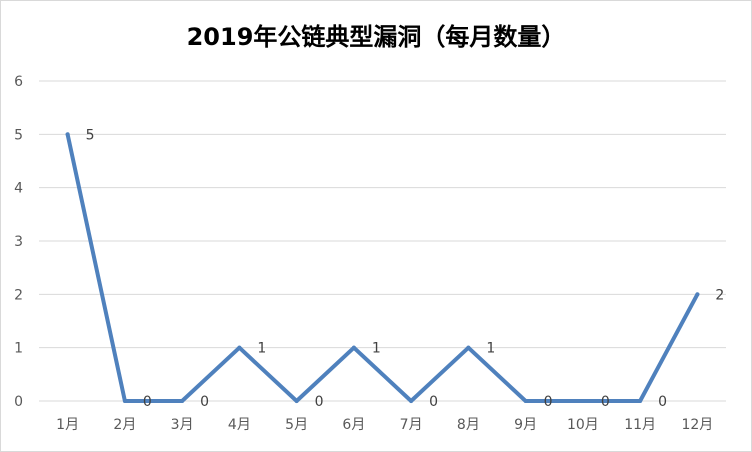 The width and height of the screenshot is (752, 452). Describe the element at coordinates (124, 425) in the screenshot. I see `x-tick-label: 2月` at that location.